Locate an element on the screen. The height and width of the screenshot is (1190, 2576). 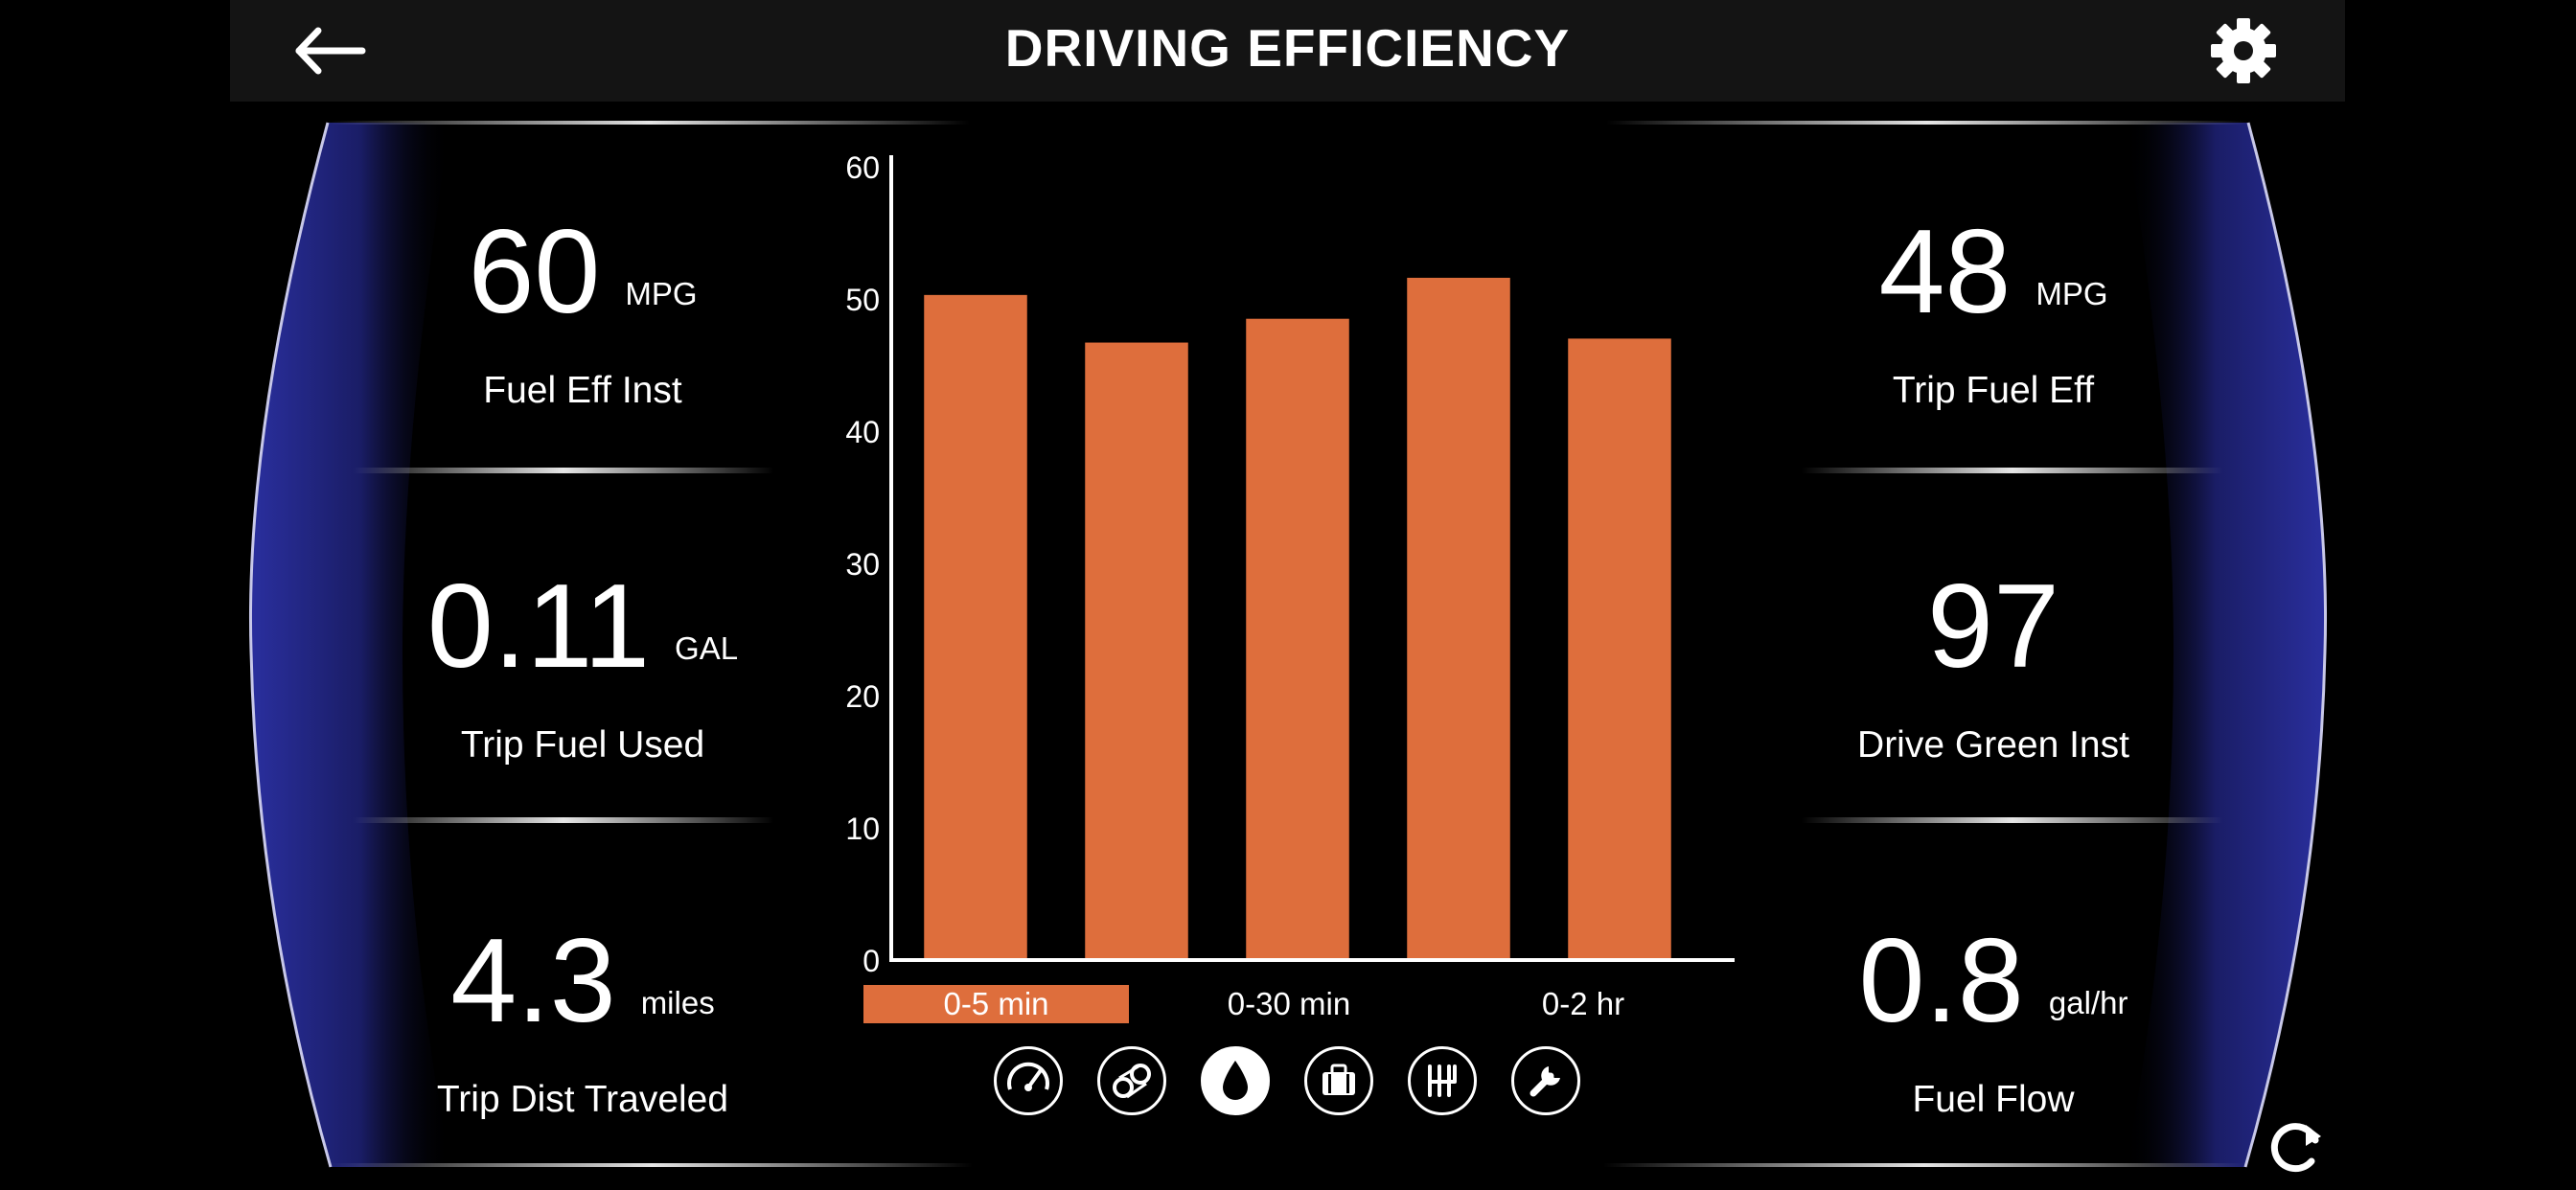
gear-shift-icon is located at coordinates (1442, 1080).